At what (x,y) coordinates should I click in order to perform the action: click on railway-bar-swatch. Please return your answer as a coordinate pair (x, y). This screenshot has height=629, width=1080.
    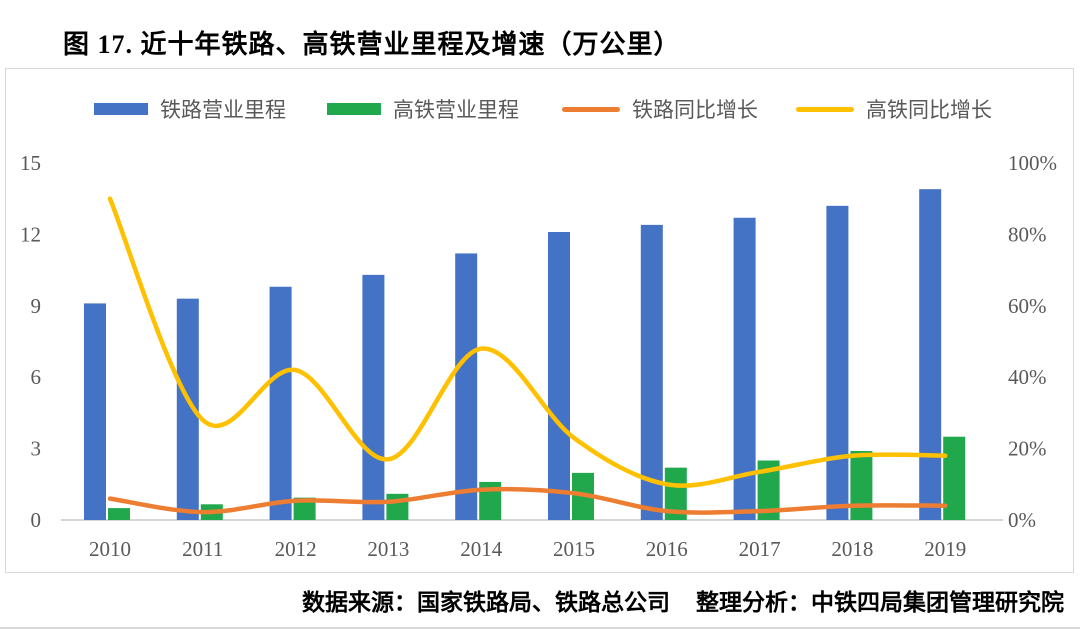
    Looking at the image, I should click on (121, 109).